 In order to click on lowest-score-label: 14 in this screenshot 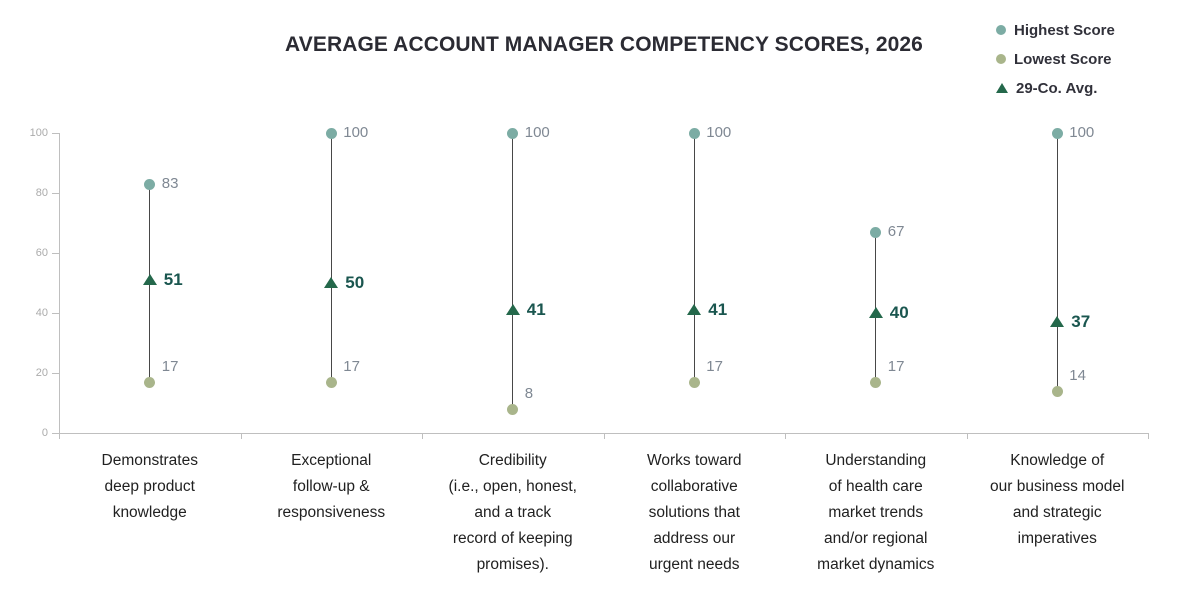, I will do `click(1077, 375)`.